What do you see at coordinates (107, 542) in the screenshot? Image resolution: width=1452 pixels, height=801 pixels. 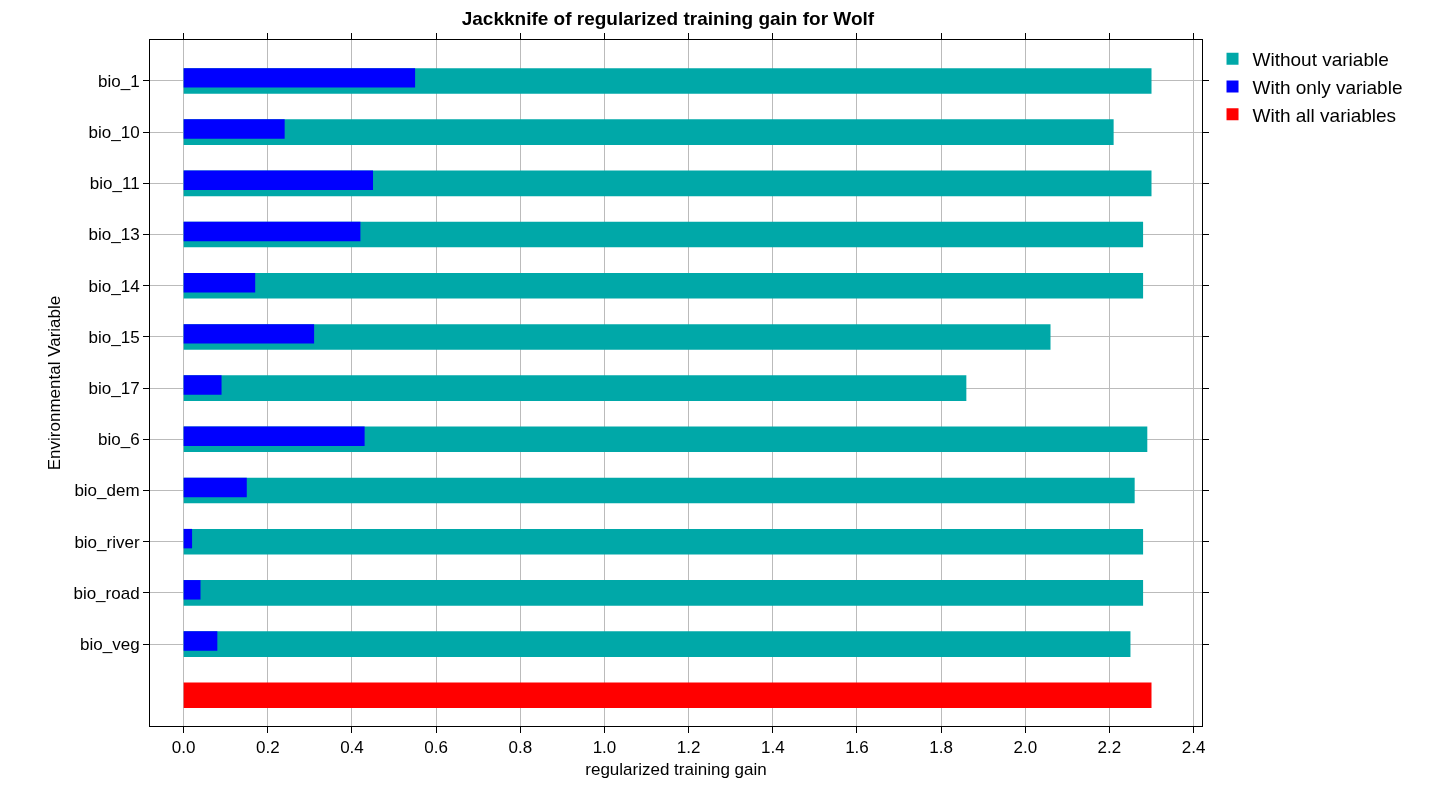 I see `y-tick-label: bio_river` at bounding box center [107, 542].